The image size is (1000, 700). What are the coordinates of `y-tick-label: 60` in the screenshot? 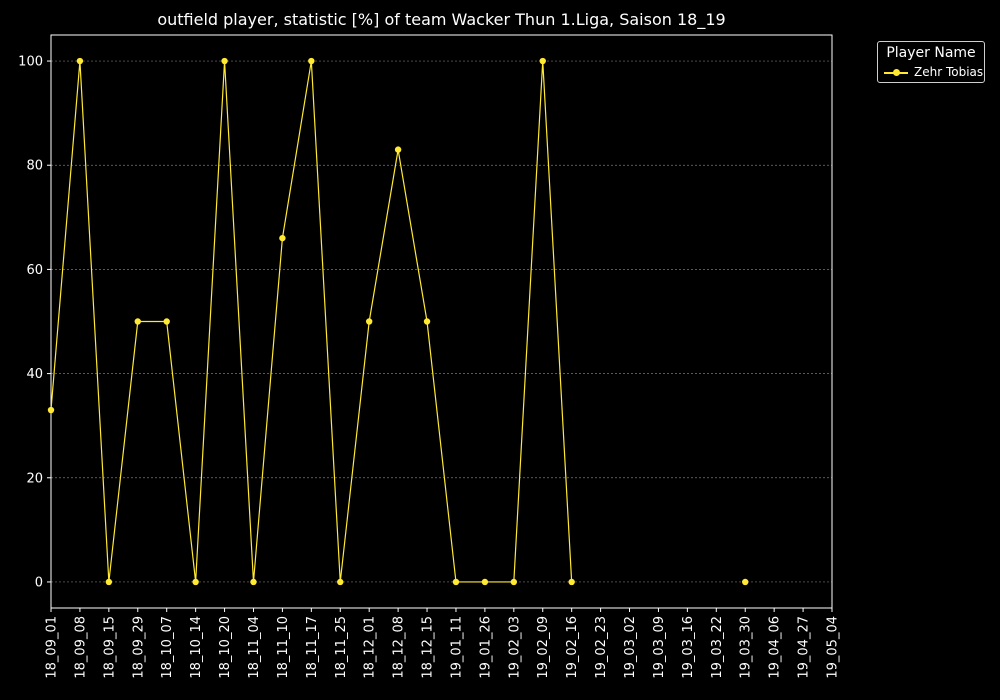 It's located at (34, 270).